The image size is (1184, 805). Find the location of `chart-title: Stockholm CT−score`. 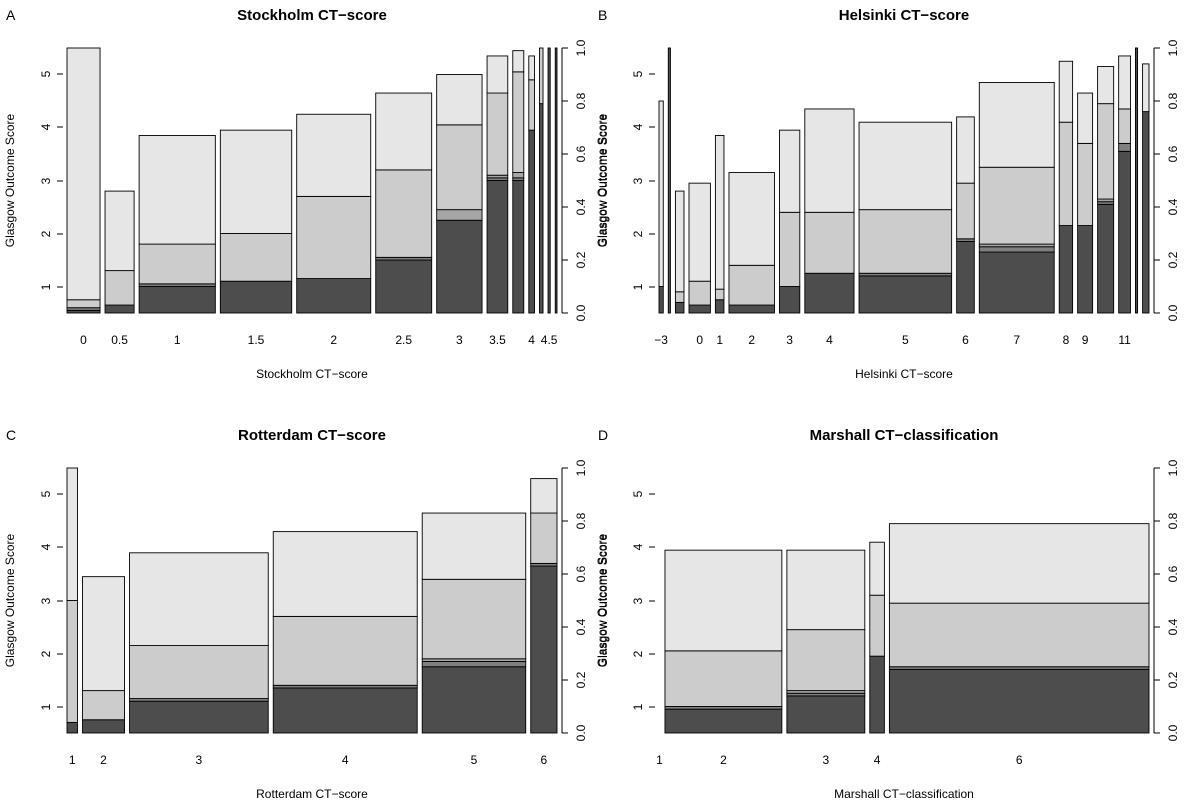

chart-title: Stockholm CT−score is located at coordinates (312, 15).